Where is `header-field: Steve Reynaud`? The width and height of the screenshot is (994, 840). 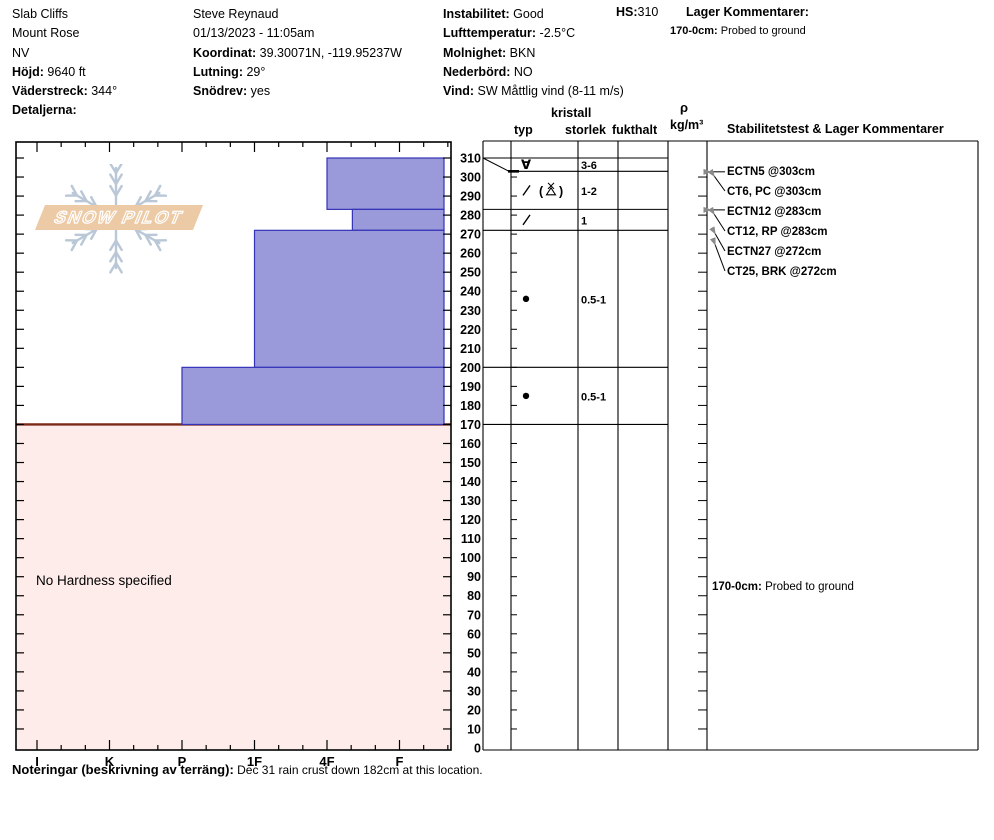
header-field: Steve Reynaud is located at coordinates (236, 14).